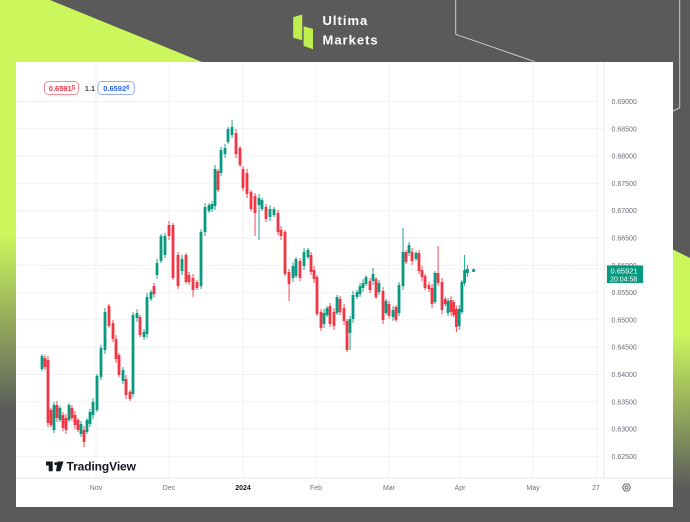 The width and height of the screenshot is (690, 522). What do you see at coordinates (102, 466) in the screenshot?
I see `svg-text: TradingView` at bounding box center [102, 466].